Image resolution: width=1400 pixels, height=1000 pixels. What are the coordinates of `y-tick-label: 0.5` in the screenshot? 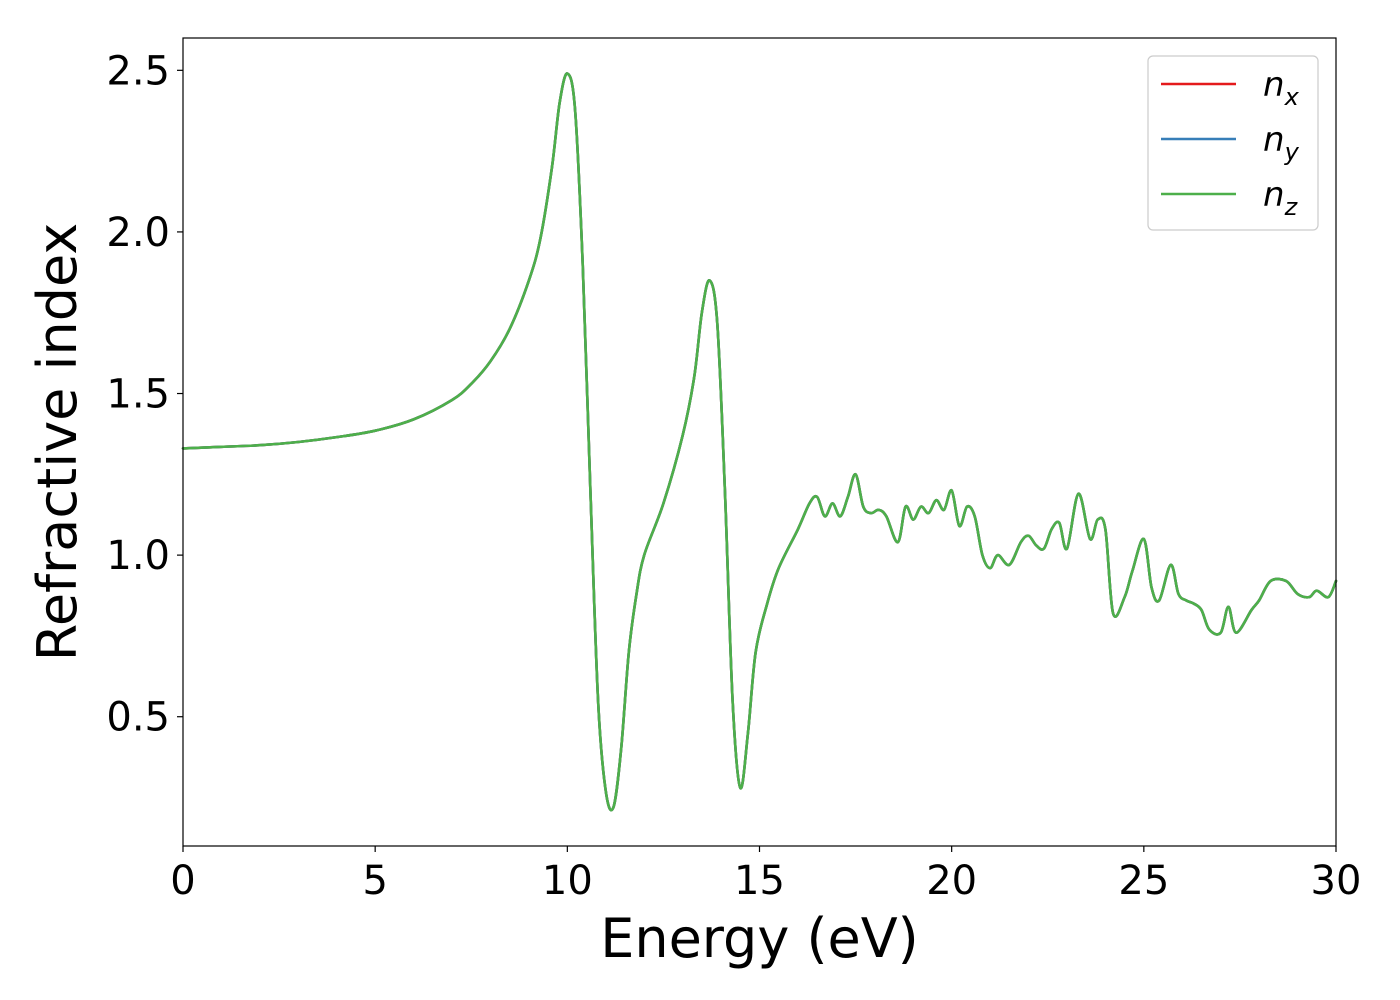 It's located at (138, 718).